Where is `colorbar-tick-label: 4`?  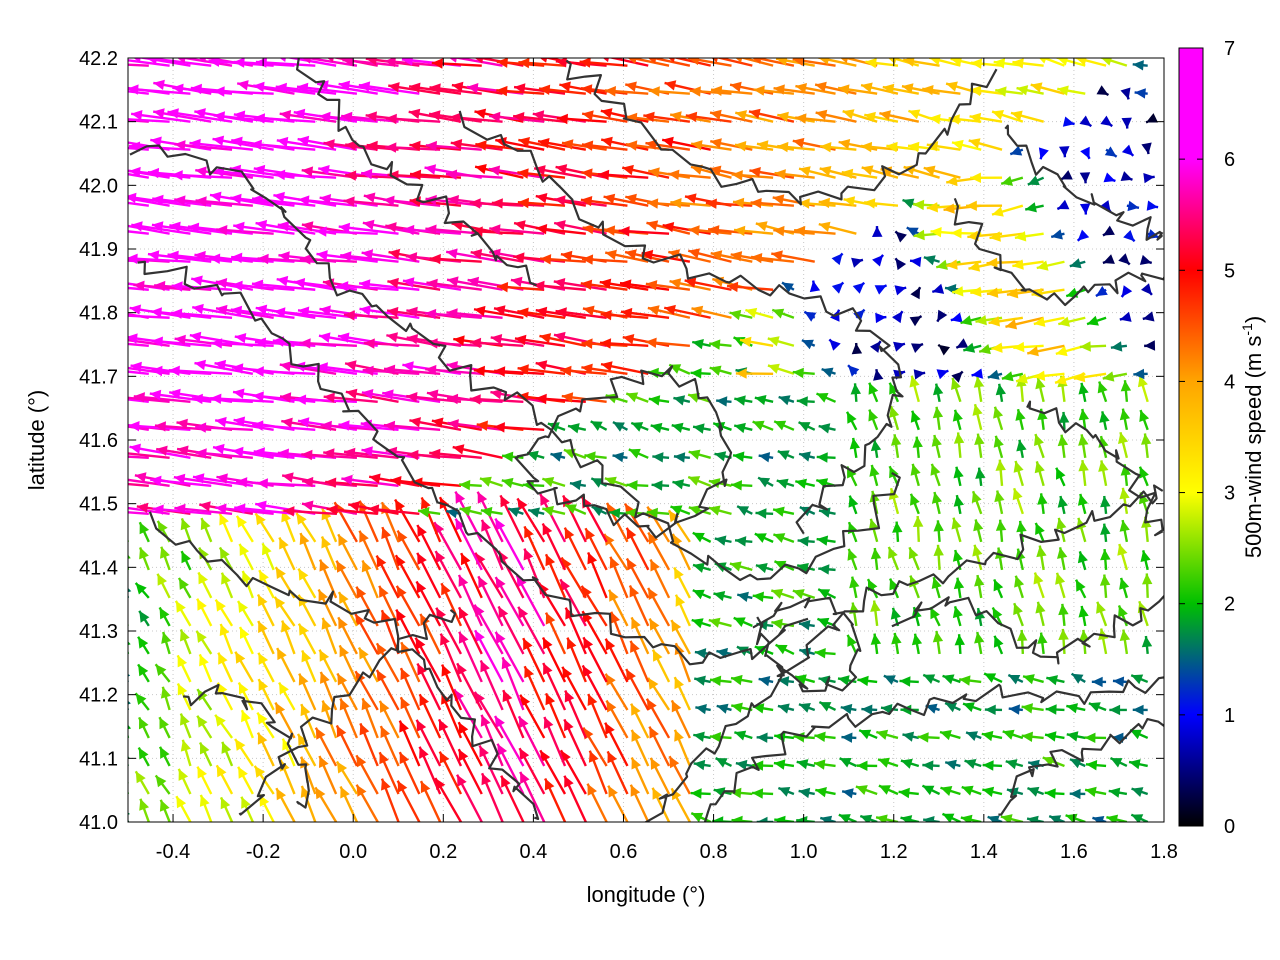 colorbar-tick-label: 4 is located at coordinates (1229, 382).